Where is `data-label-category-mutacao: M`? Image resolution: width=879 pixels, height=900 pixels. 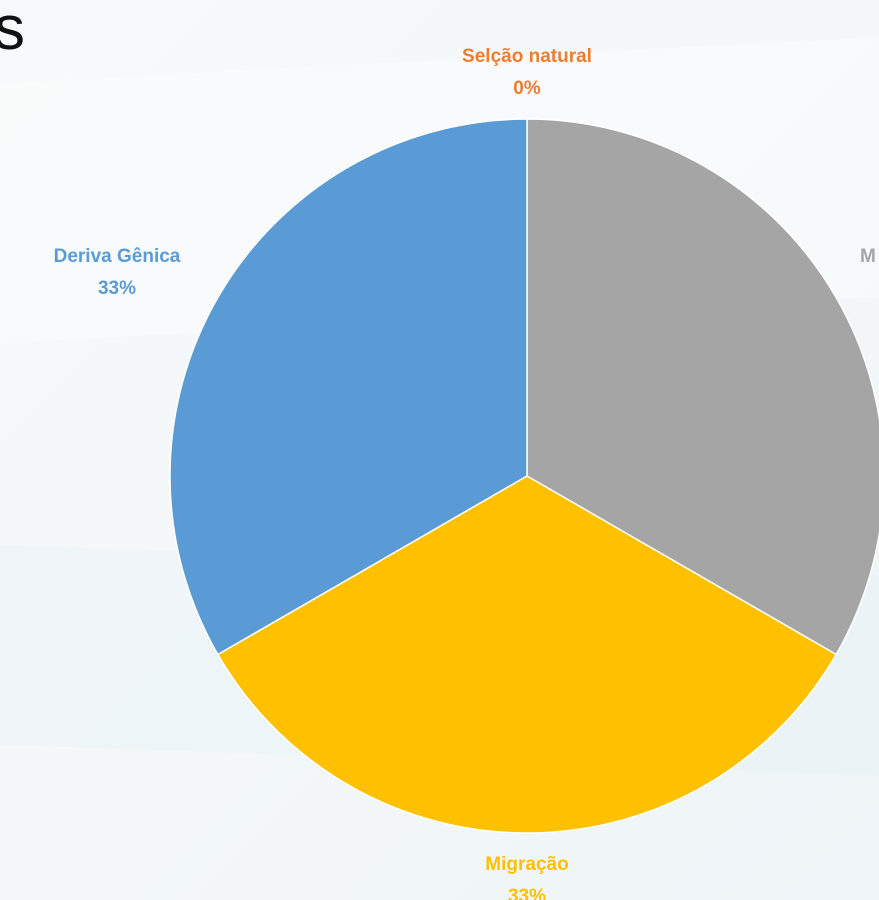
data-label-category-mutacao: M is located at coordinates (868, 256).